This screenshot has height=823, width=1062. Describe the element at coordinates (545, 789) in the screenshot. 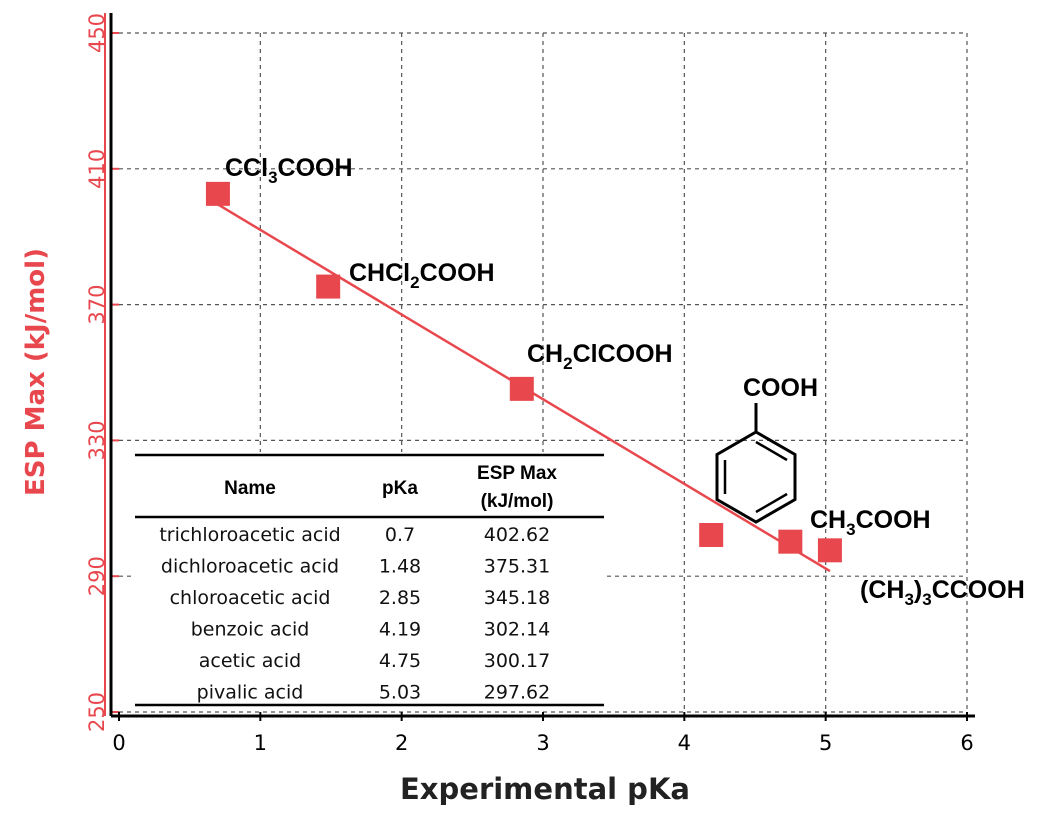

I see `x-axis-title: Experimental pKa` at that location.